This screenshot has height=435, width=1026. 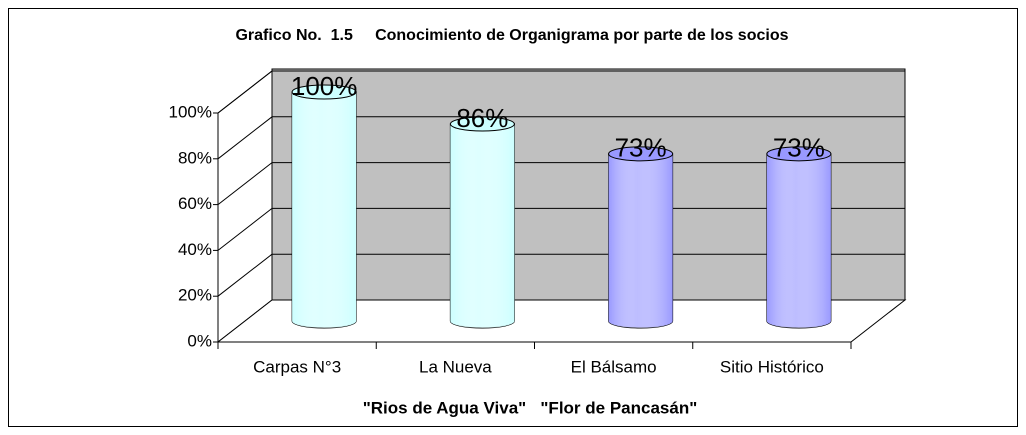 What do you see at coordinates (772, 366) in the screenshot?
I see `x-tick-label: Sitio Histórico` at bounding box center [772, 366].